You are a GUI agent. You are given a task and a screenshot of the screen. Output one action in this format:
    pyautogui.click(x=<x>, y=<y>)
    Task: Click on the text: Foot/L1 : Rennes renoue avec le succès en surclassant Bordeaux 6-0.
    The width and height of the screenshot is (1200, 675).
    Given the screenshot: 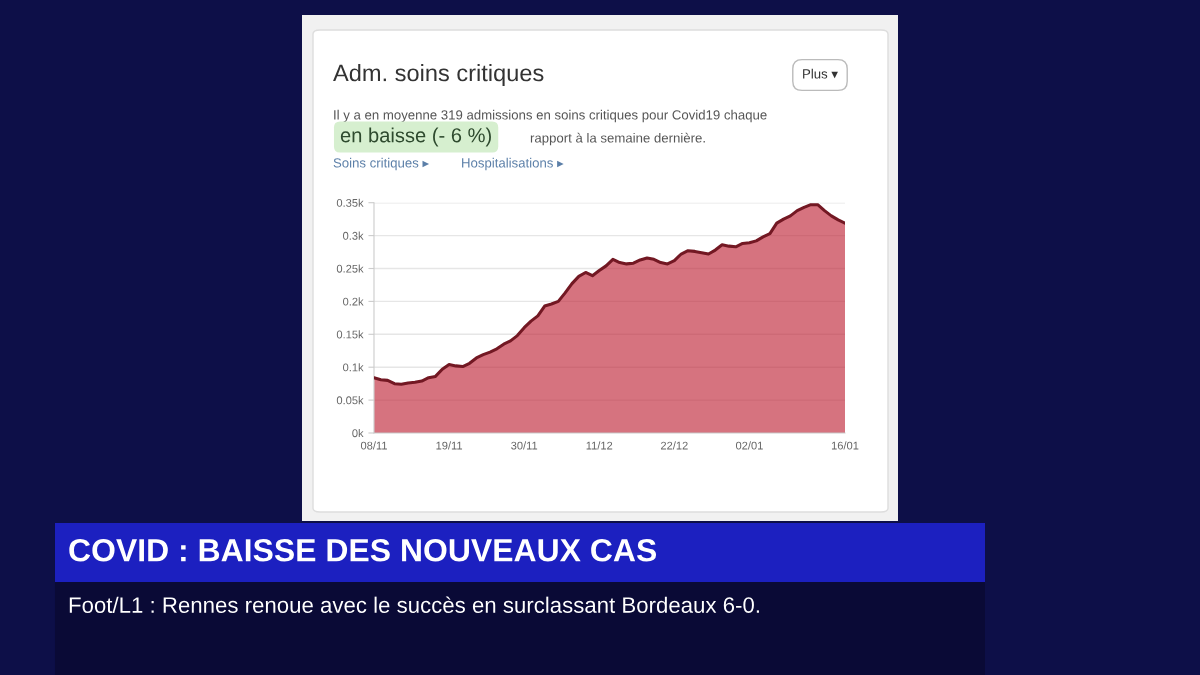 What is the action you would take?
    pyautogui.click(x=414, y=604)
    